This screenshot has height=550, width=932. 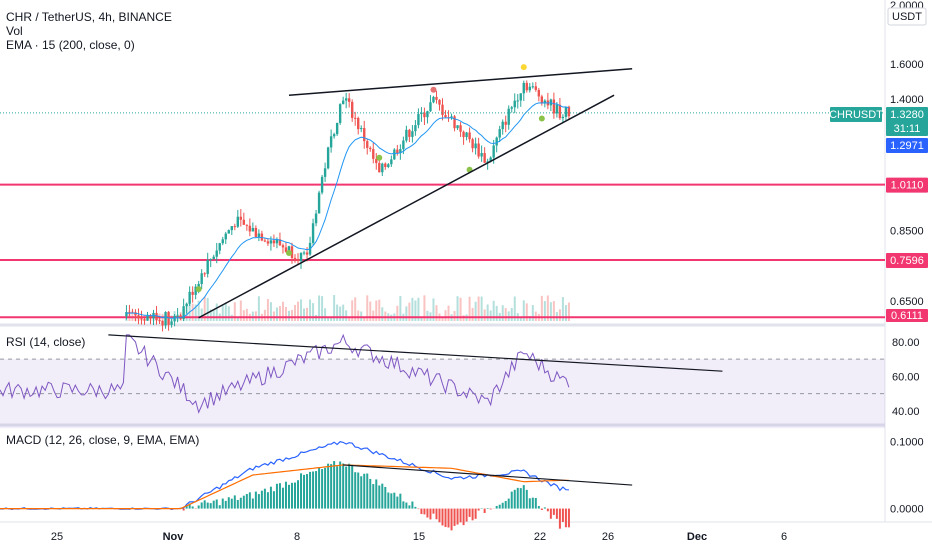 I want to click on rsi-trend-line, so click(x=415, y=353).